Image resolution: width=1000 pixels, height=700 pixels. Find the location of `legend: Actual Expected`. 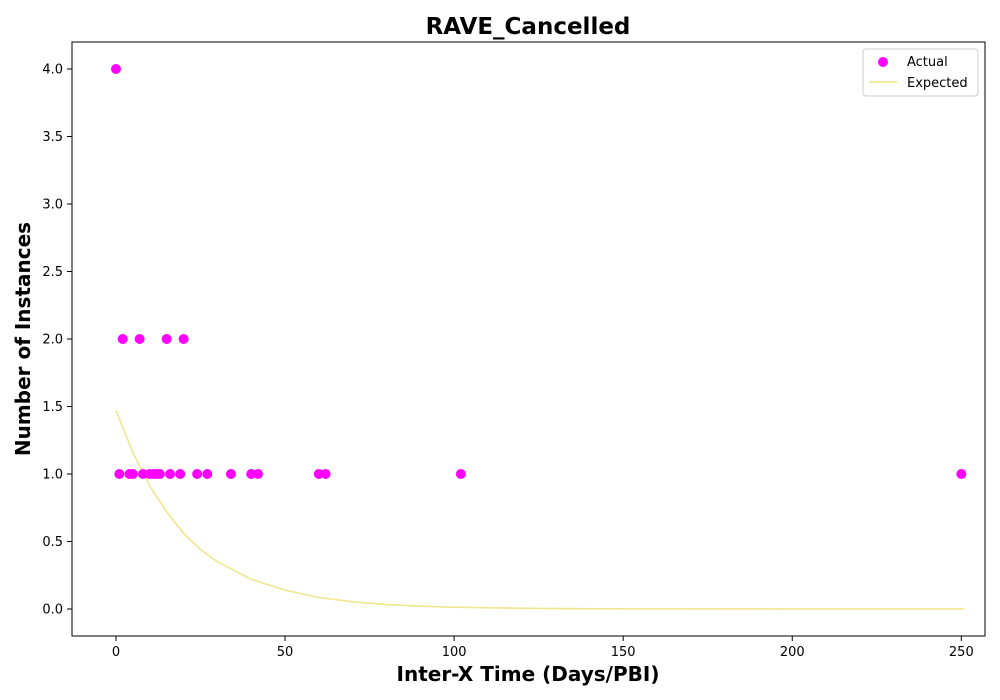

legend: Actual Expected is located at coordinates (920, 72).